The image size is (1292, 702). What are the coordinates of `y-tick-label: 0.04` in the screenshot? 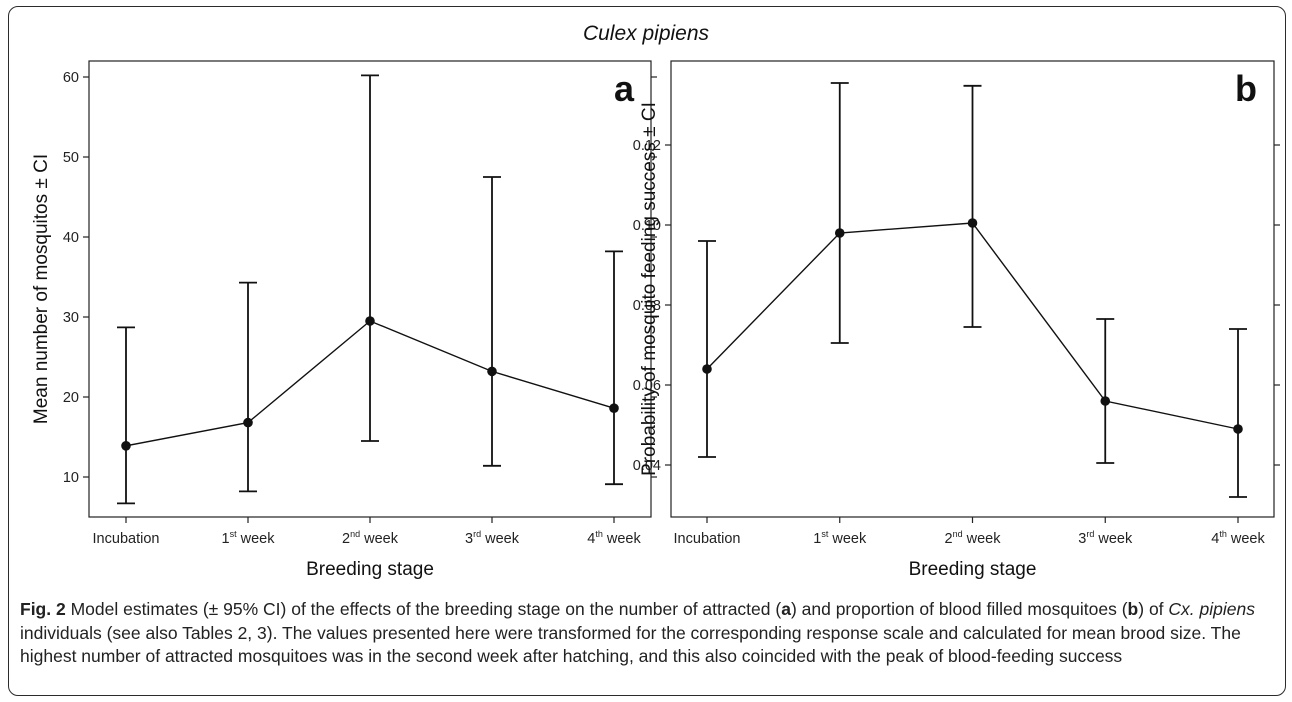 It's located at (647, 466).